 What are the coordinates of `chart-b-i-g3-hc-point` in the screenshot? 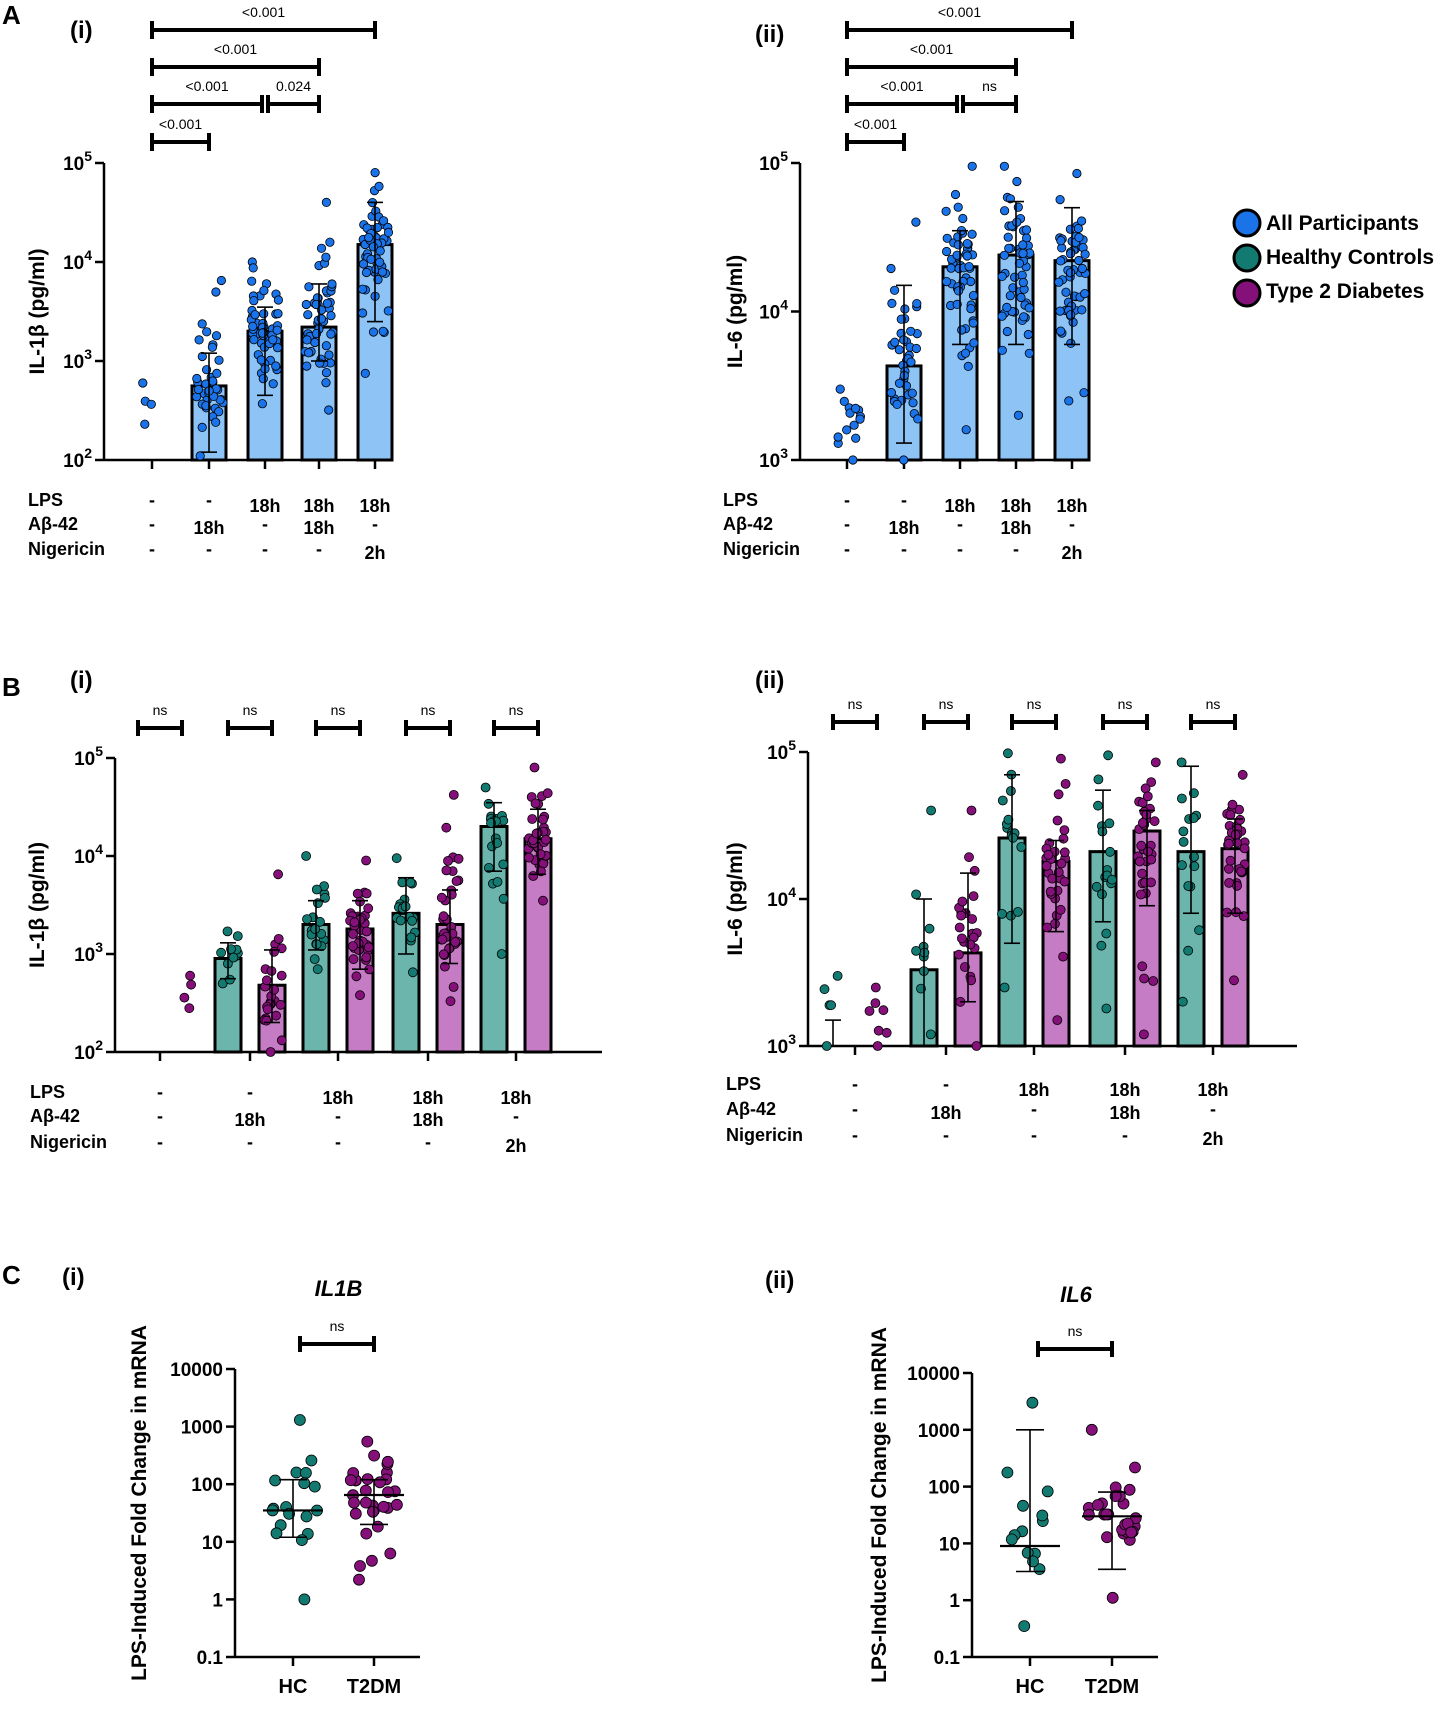 It's located at (396, 858).